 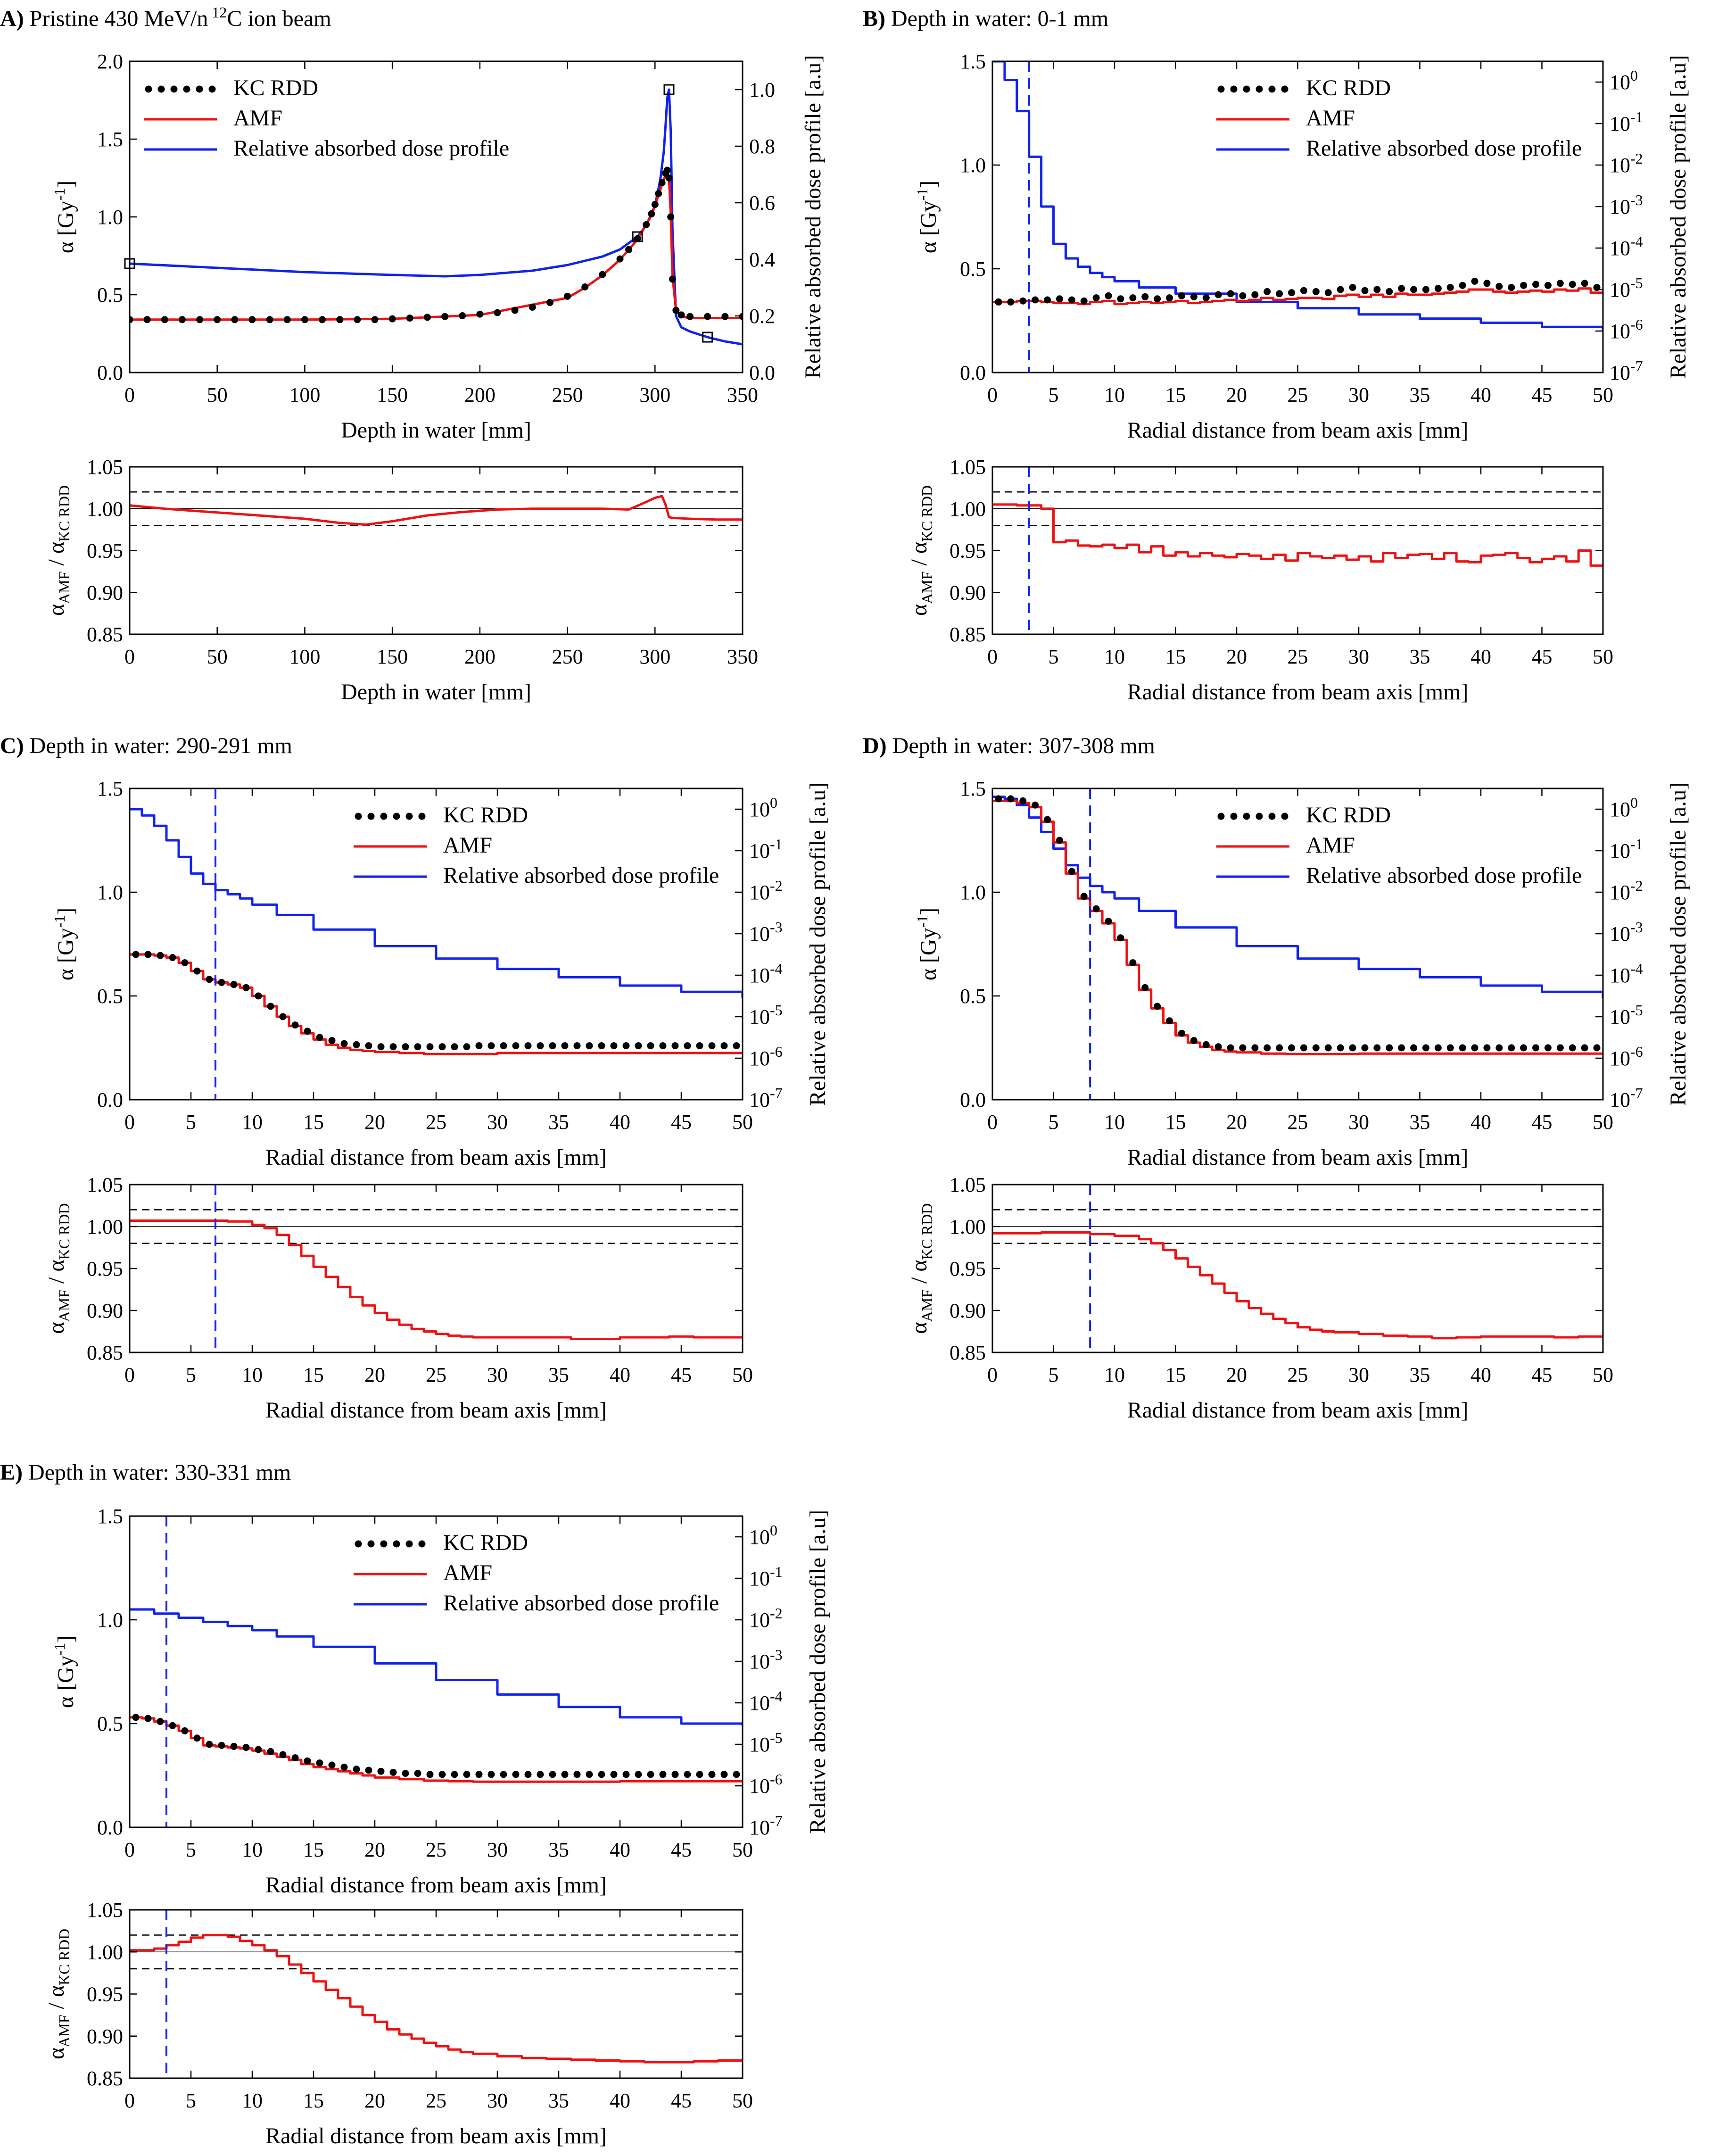 I want to click on ratio-xtick-label: 20, so click(x=1236, y=657).